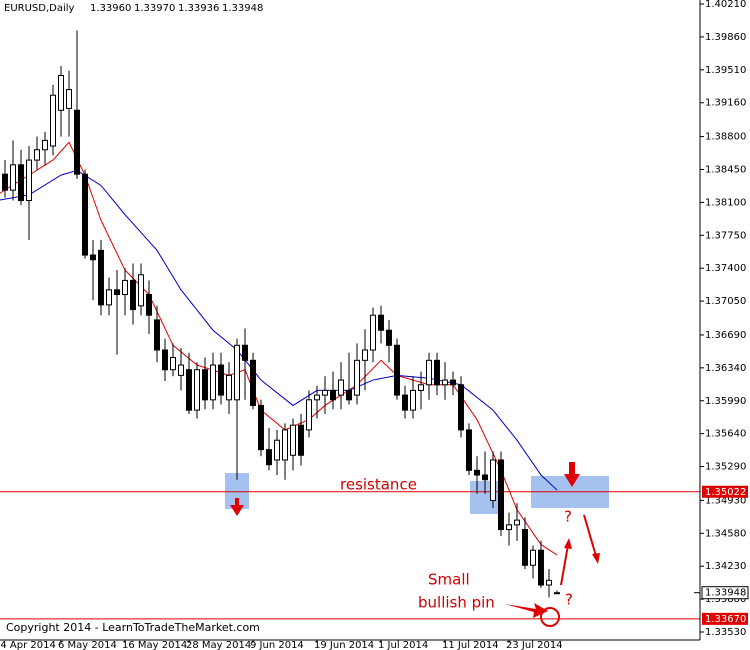 Image resolution: width=750 pixels, height=650 pixels. I want to click on x-tick-label: 24 Apr 2014, so click(28, 645).